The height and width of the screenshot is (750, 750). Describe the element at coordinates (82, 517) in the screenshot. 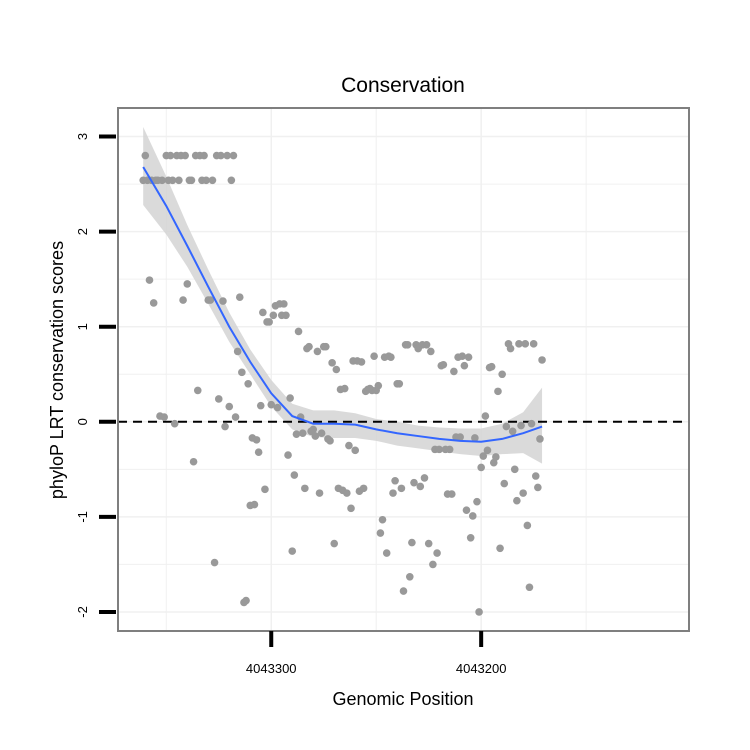

I see `y-tick-label: -1` at that location.